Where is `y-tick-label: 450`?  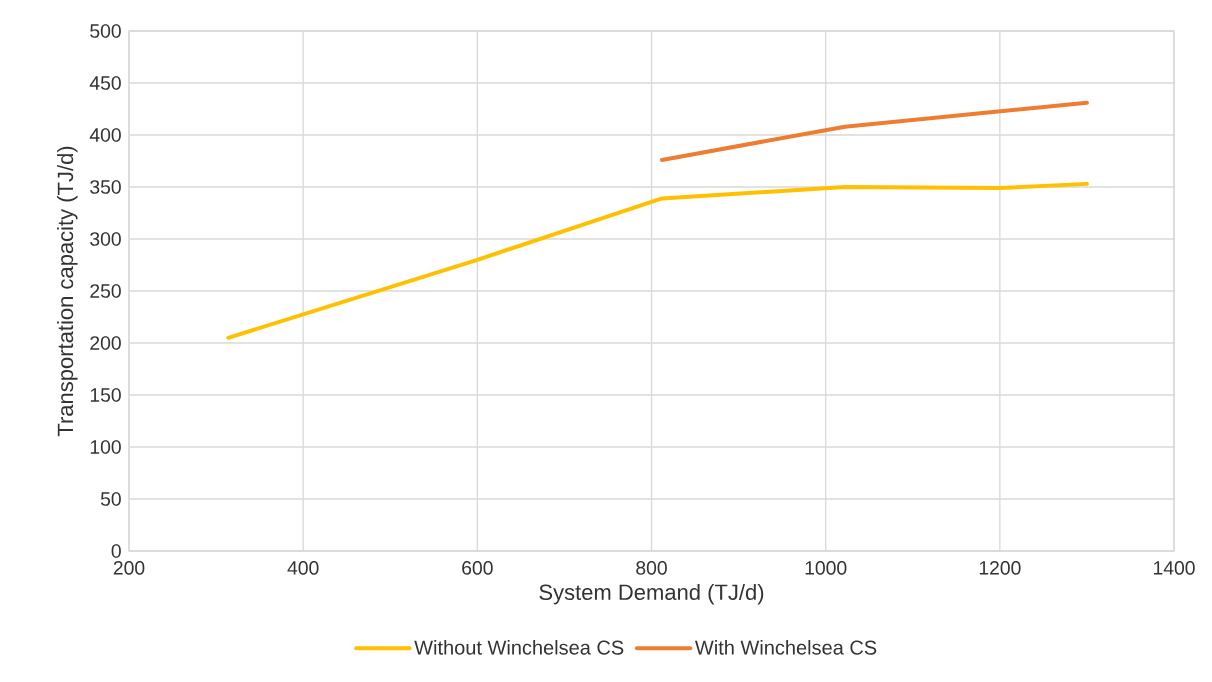
y-tick-label: 450 is located at coordinates (105, 83).